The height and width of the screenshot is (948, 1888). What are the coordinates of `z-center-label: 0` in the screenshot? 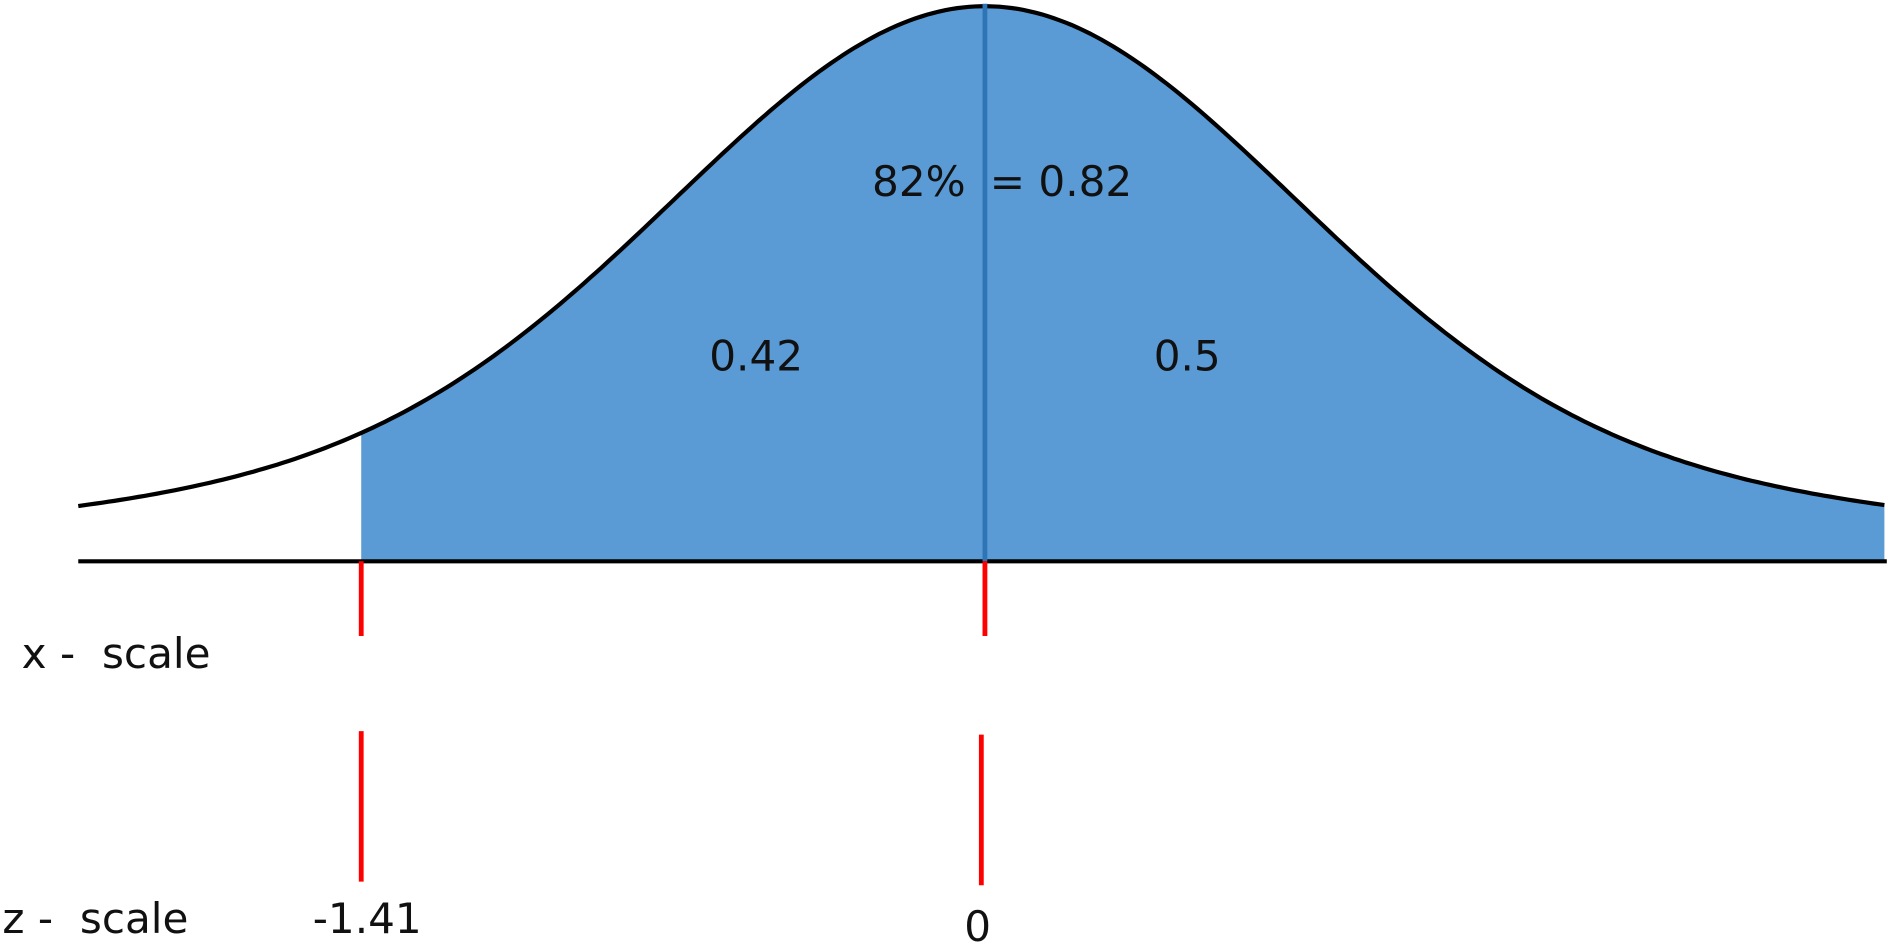 It's located at (977, 925).